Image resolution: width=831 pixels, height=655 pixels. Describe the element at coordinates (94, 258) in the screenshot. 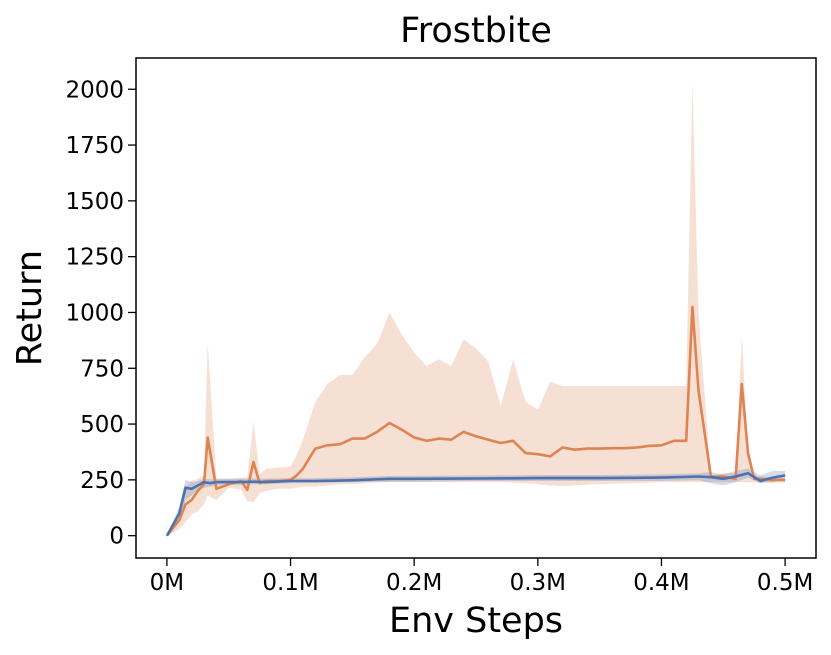

I see `y-tick-label: 1250` at that location.